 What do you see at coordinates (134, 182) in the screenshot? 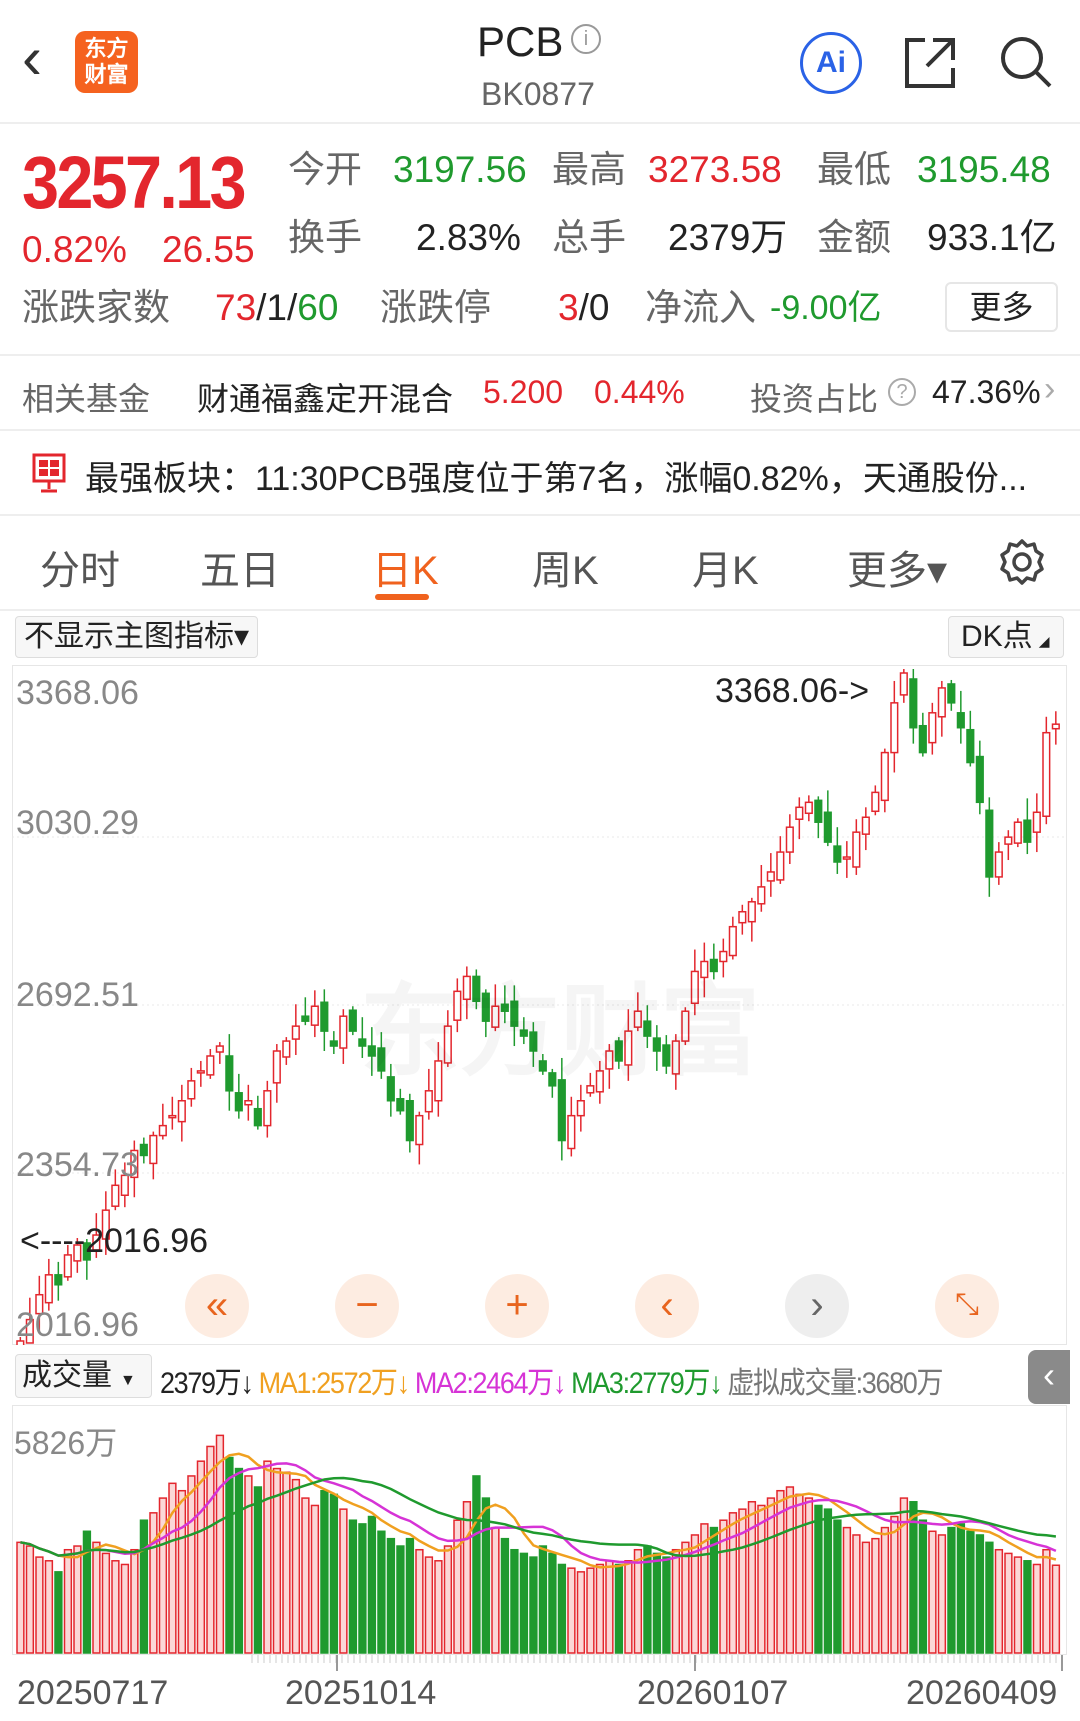
I see `last-price: 3257.13` at bounding box center [134, 182].